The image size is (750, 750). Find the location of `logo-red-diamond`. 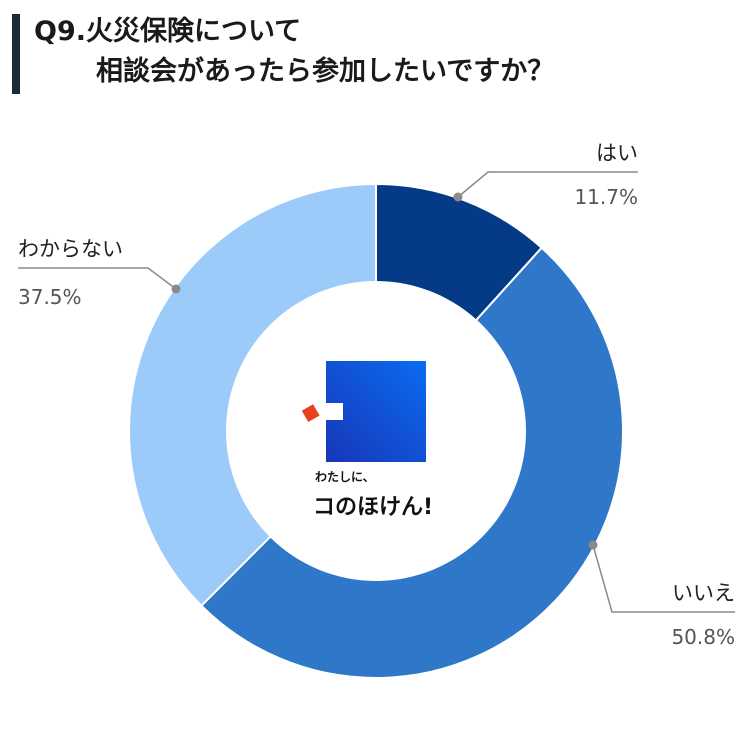

logo-red-diamond is located at coordinates (310, 413).